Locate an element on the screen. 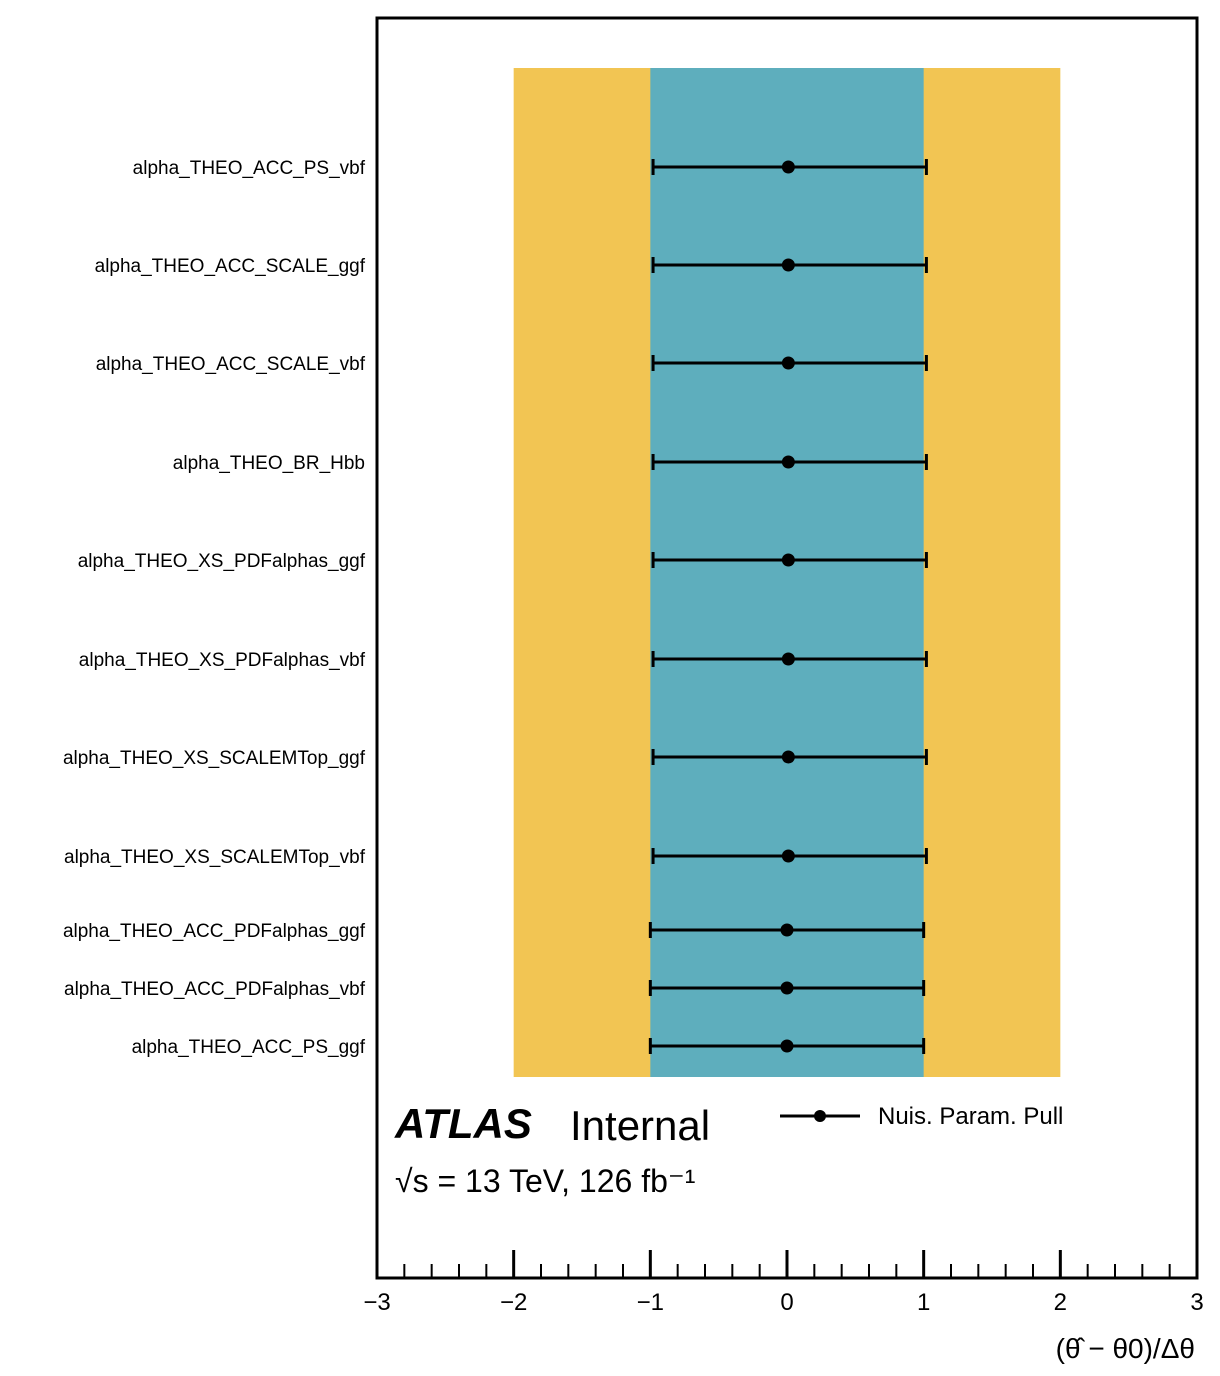 The image size is (1220, 1376). parameter-label: alpha_THEO_ACC_PS_ggf is located at coordinates (249, 1047).